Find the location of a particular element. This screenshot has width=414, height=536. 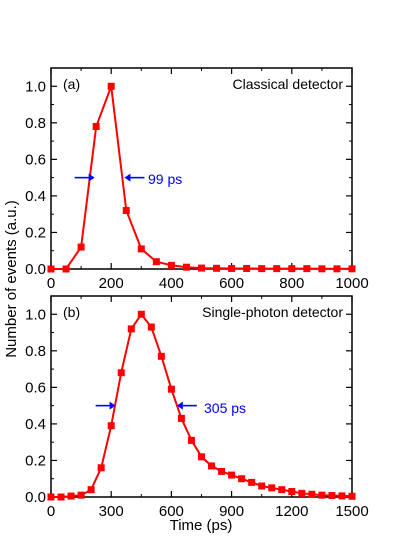

x-tick-label: 200 is located at coordinates (111, 283).